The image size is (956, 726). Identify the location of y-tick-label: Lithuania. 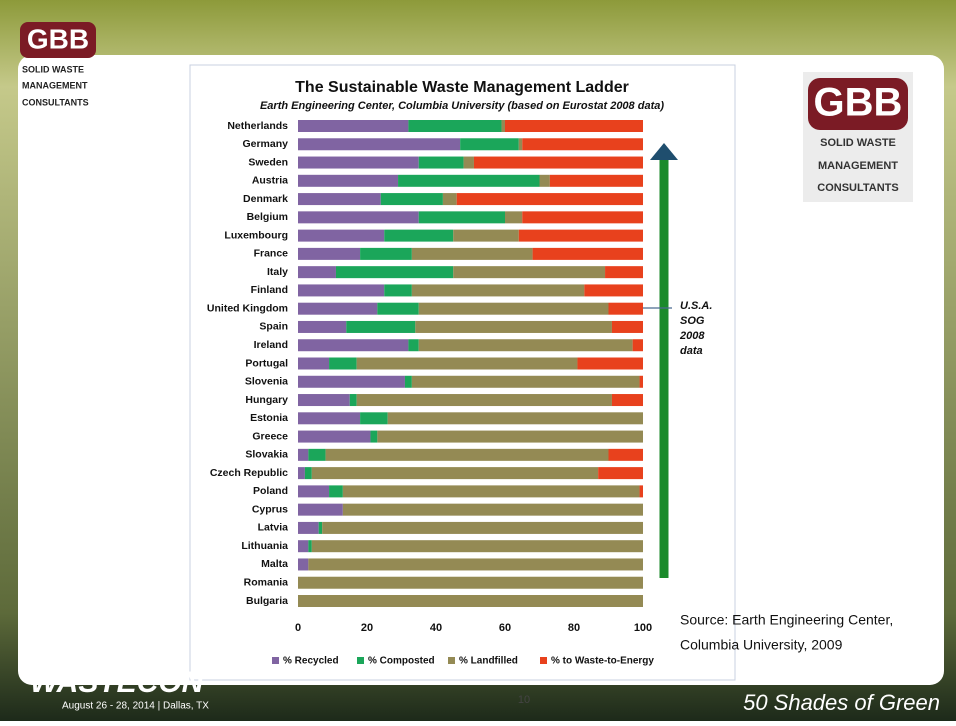
(264, 546).